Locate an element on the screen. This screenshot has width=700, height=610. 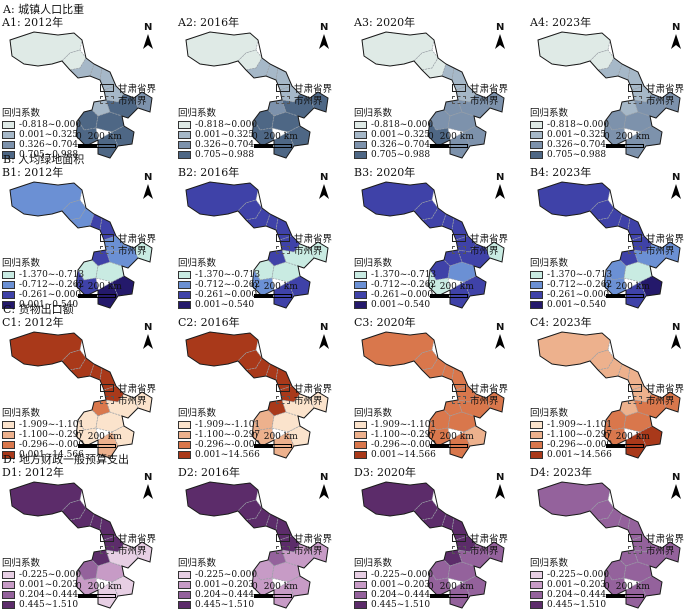
panel-label: B4: 2023年 is located at coordinates (561, 172).